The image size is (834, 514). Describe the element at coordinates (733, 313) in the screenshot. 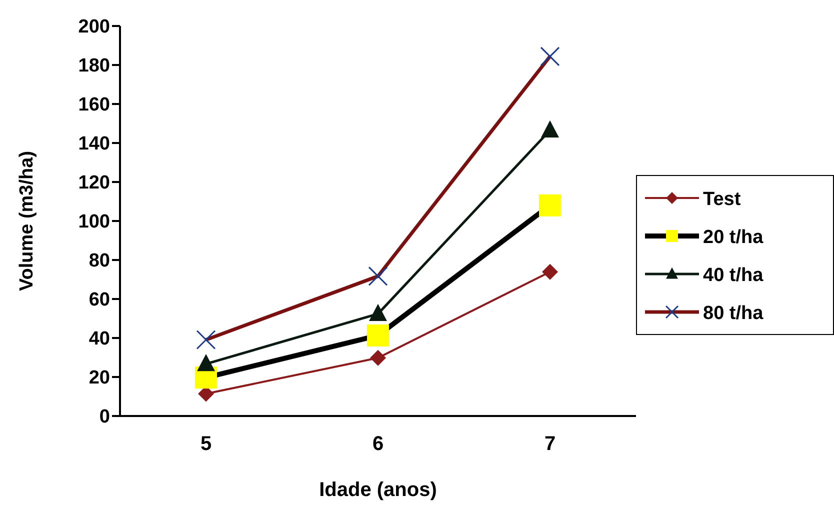

I see `legend-label: 80 t/ha` at that location.